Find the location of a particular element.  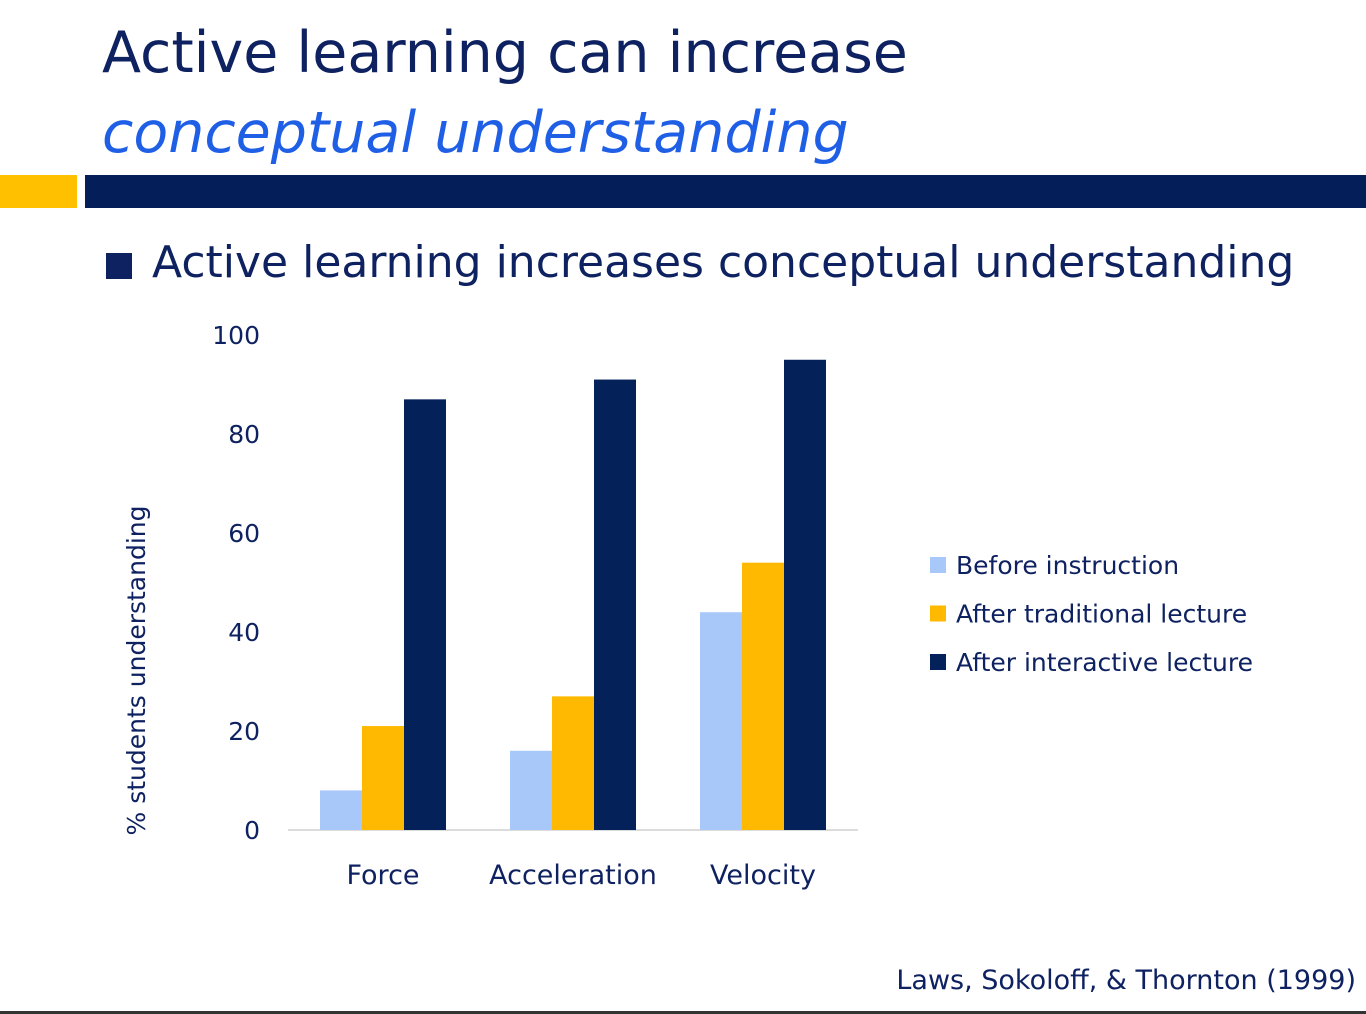

y-axis-label: % students understanding is located at coordinates (136, 671).